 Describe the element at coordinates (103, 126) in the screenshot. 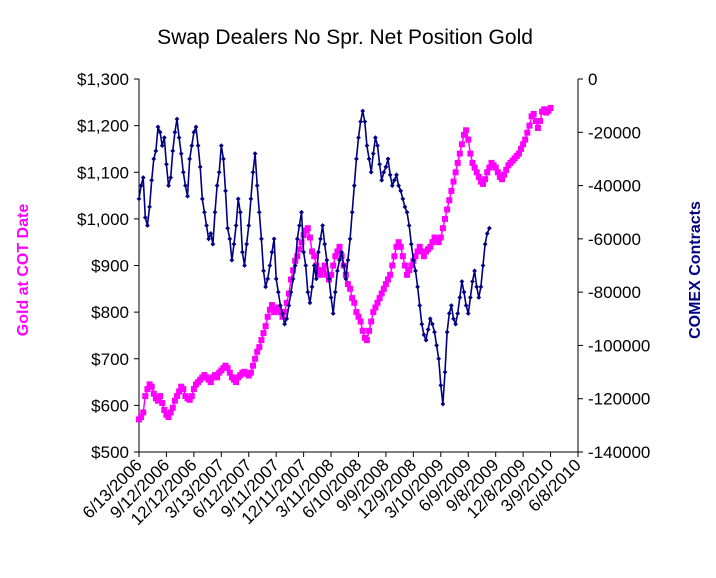

I see `y-left-tick-label: $1,200` at that location.